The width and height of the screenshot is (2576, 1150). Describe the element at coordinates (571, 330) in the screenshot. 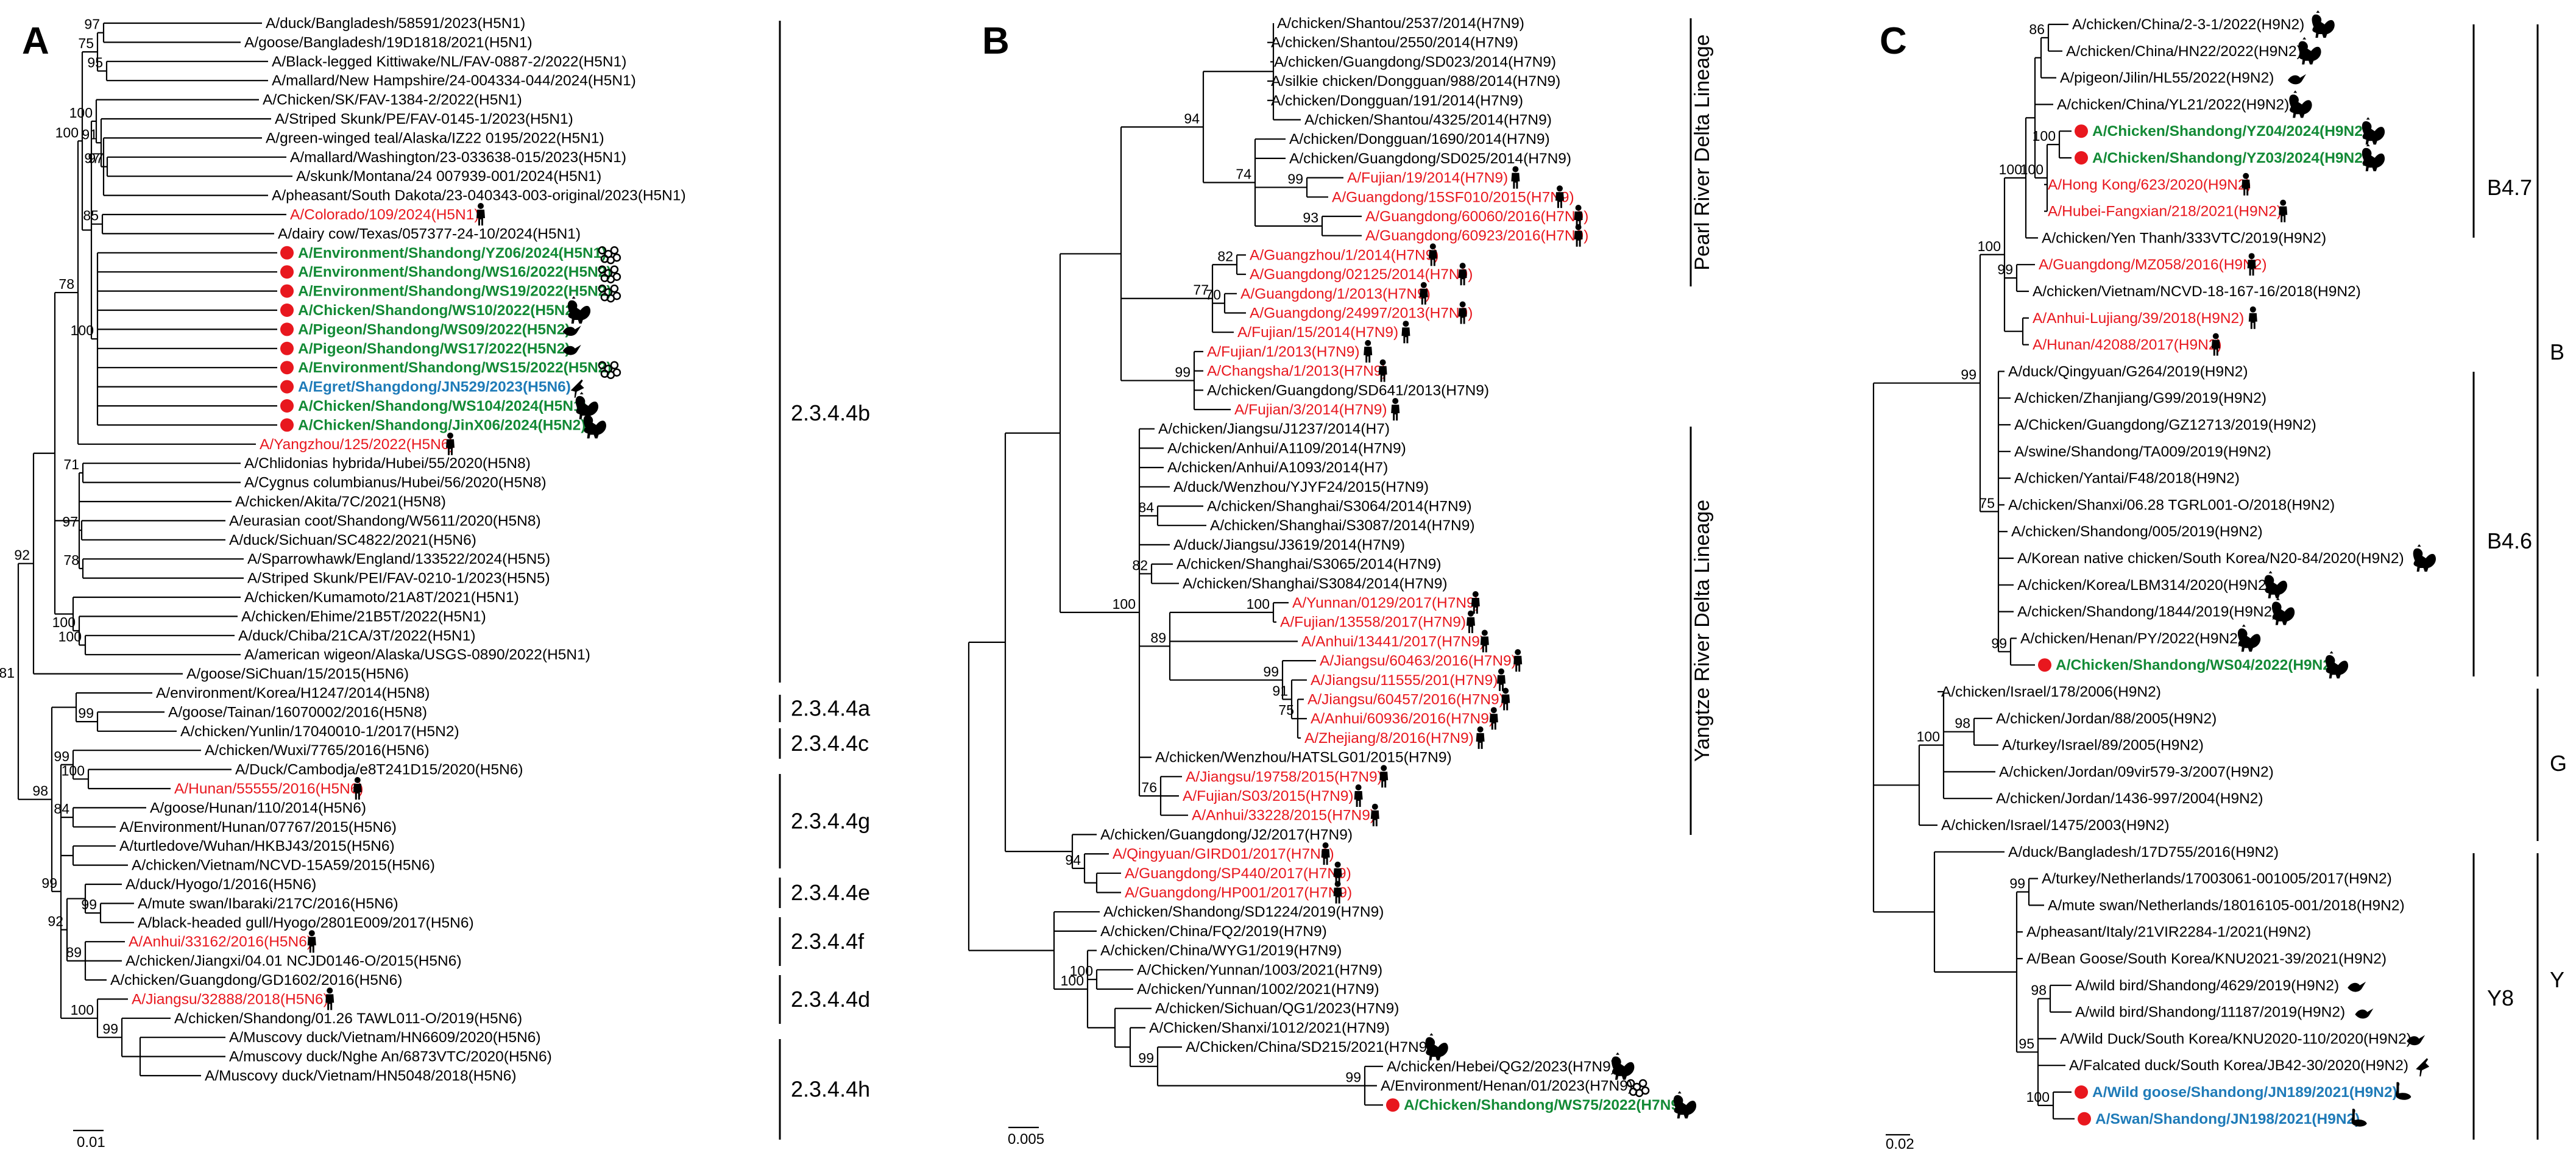

I see `bird-shape` at that location.